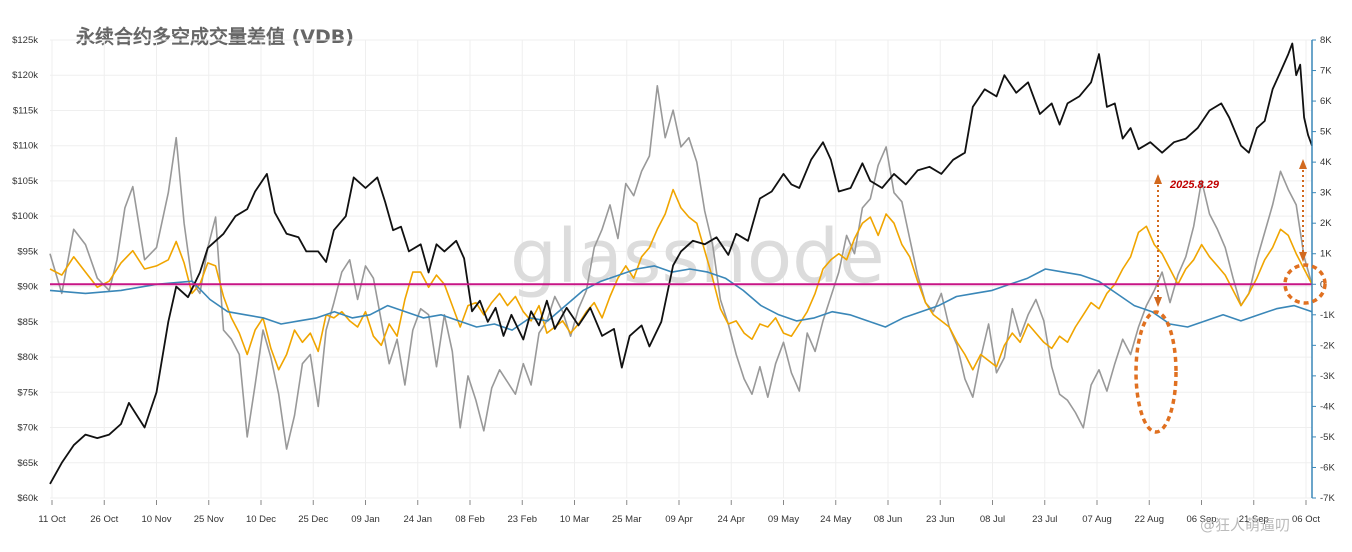 This screenshot has width=1352, height=552. I want to click on left-tick-label: $105k, so click(25, 181).